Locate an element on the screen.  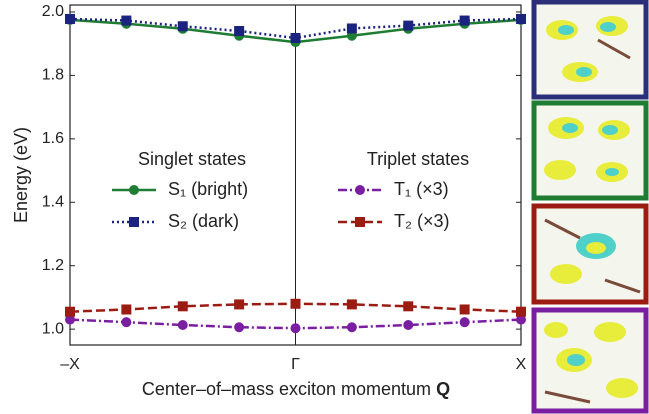
legend-label: T₂ (×3) is located at coordinates (422, 221).